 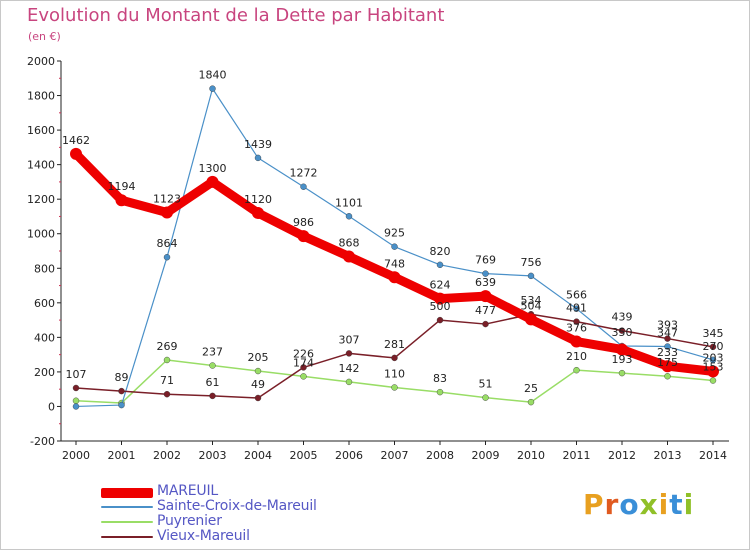 I want to click on legend-label-vieux-mareuil: Vieux-Mareuil, so click(x=203, y=536).